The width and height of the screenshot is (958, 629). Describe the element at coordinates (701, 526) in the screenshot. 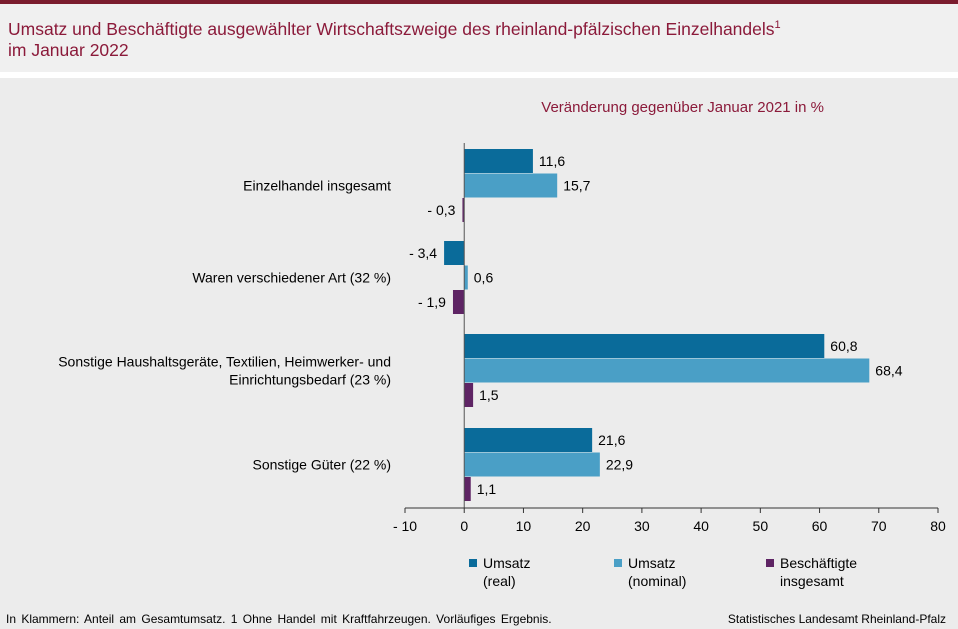

I see `x-tick-label: 40` at that location.